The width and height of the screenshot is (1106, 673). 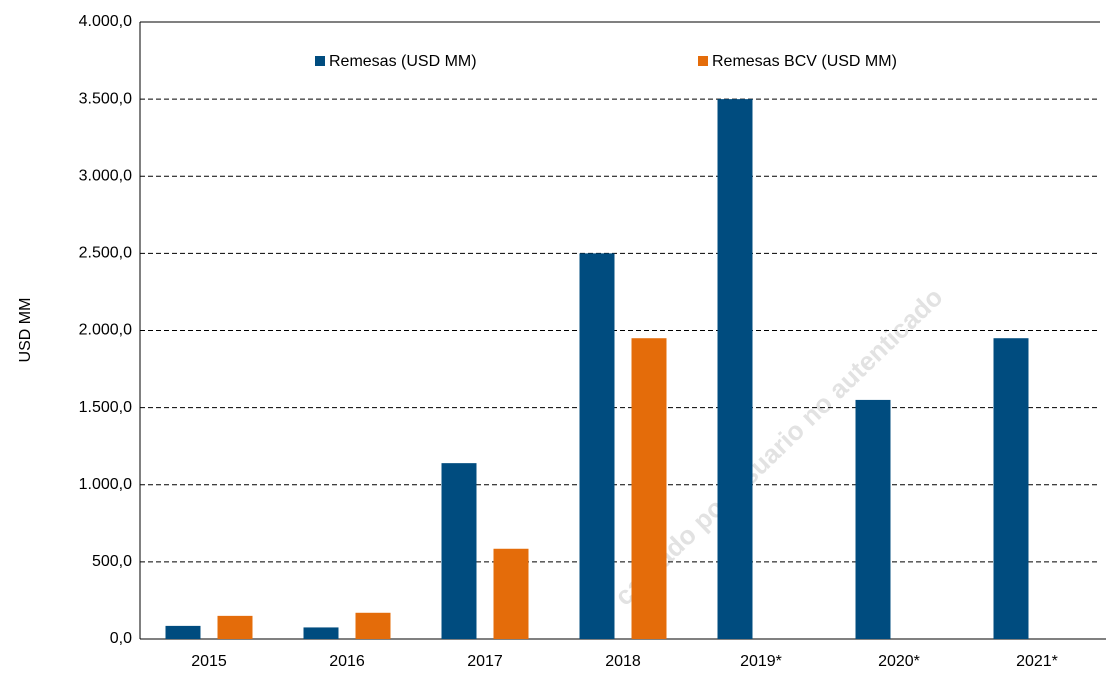 I want to click on y-tick-label: 1.500,0, so click(x=105, y=407).